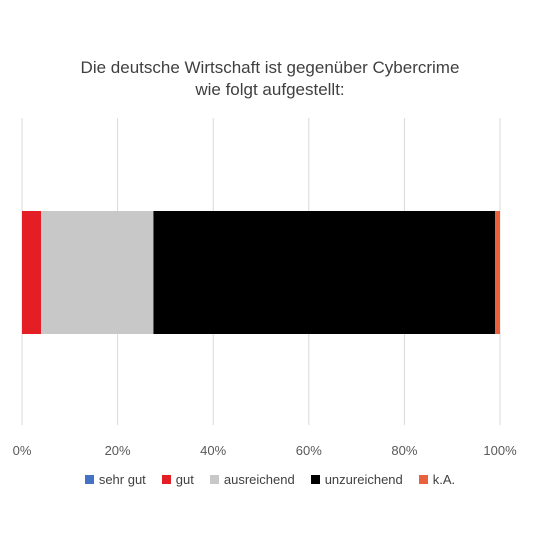 The width and height of the screenshot is (540, 540). What do you see at coordinates (32, 272) in the screenshot?
I see `bar-segment-gut` at bounding box center [32, 272].